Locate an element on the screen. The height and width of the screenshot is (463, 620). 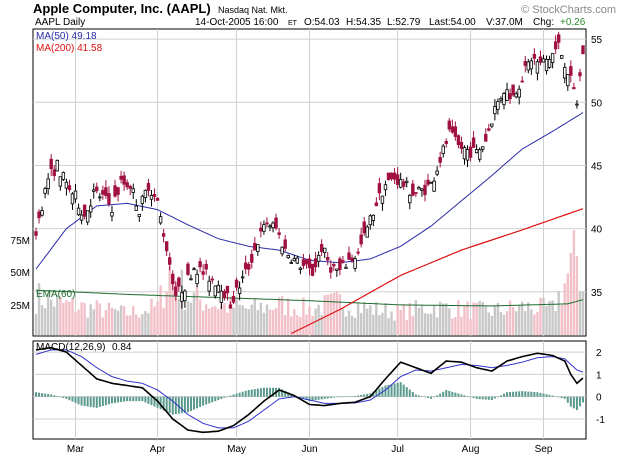
volume-value: V:37.0M is located at coordinates (504, 22).